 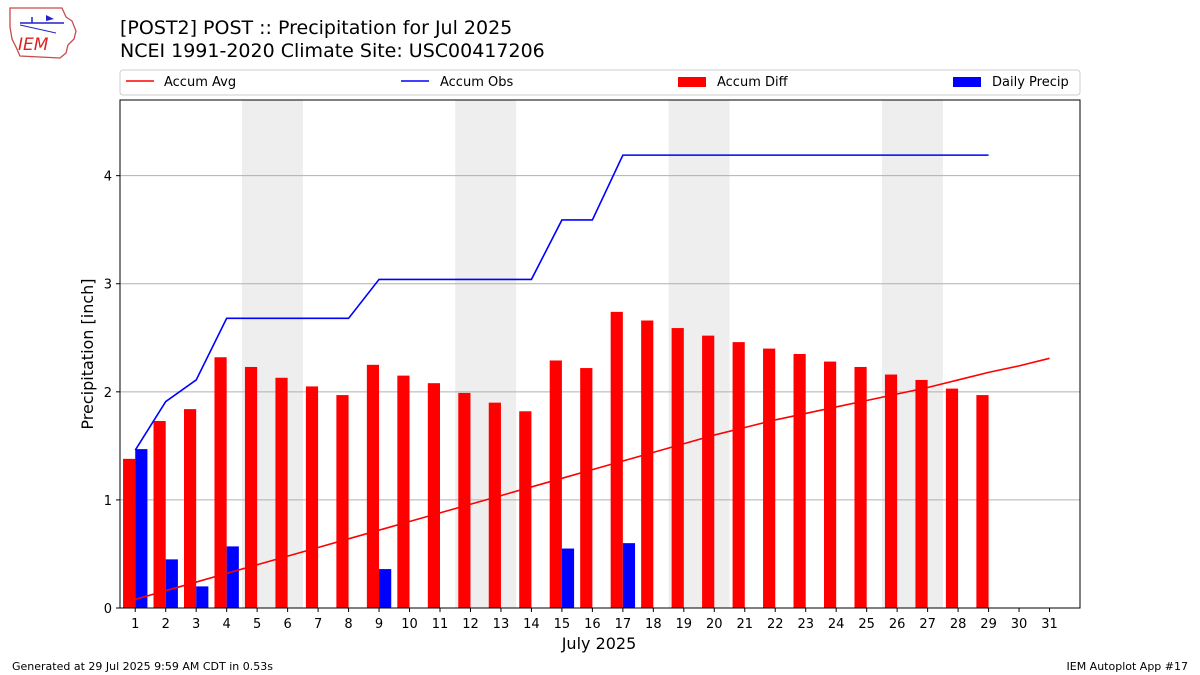 What do you see at coordinates (196, 624) in the screenshot?
I see `x-tick-label-3: 3` at bounding box center [196, 624].